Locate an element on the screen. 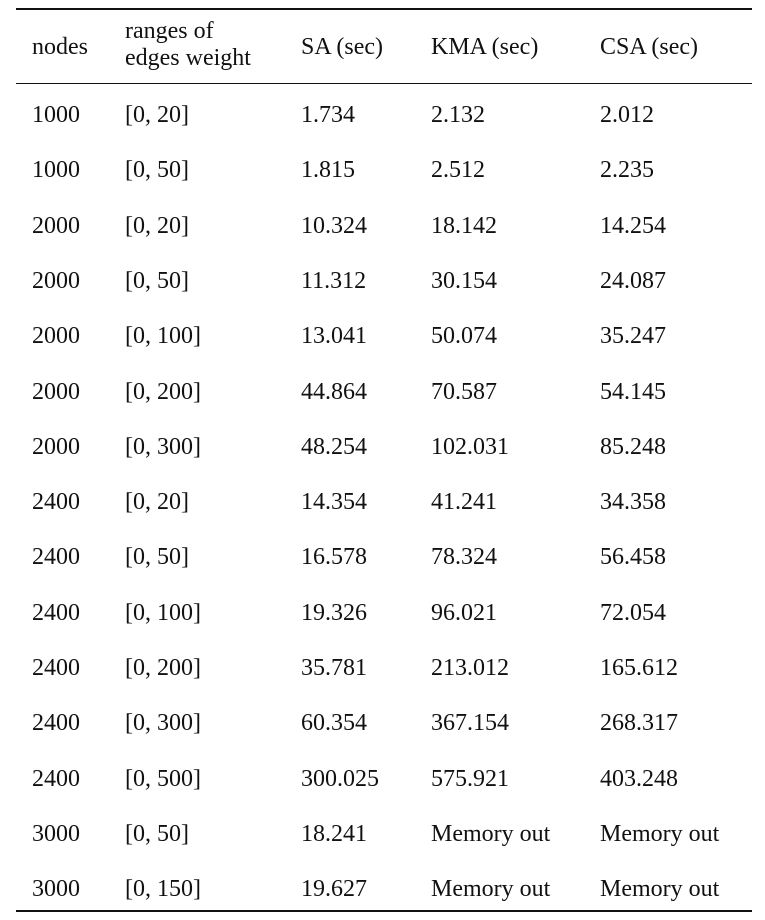 The width and height of the screenshot is (765, 920). cell-kma: 18.142 is located at coordinates (464, 226).